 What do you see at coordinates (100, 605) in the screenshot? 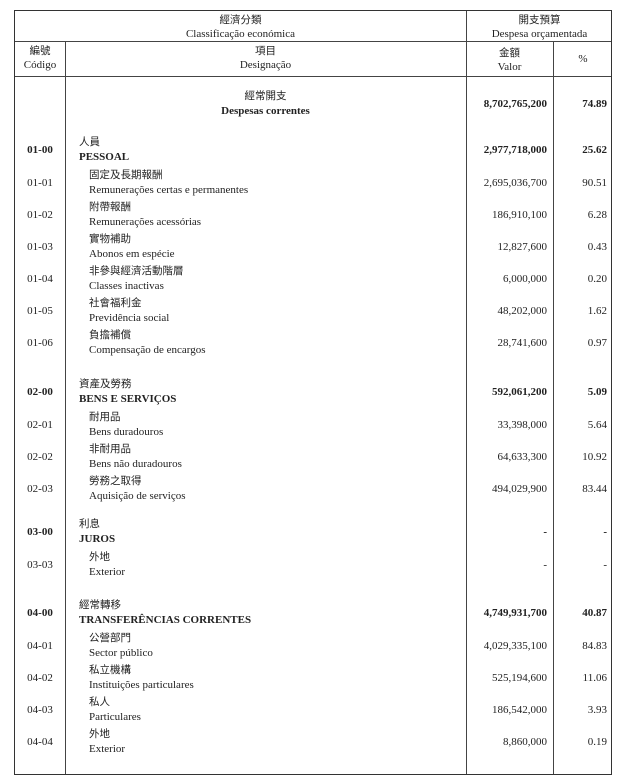
I see `designation-zh: 經常轉移` at bounding box center [100, 605].